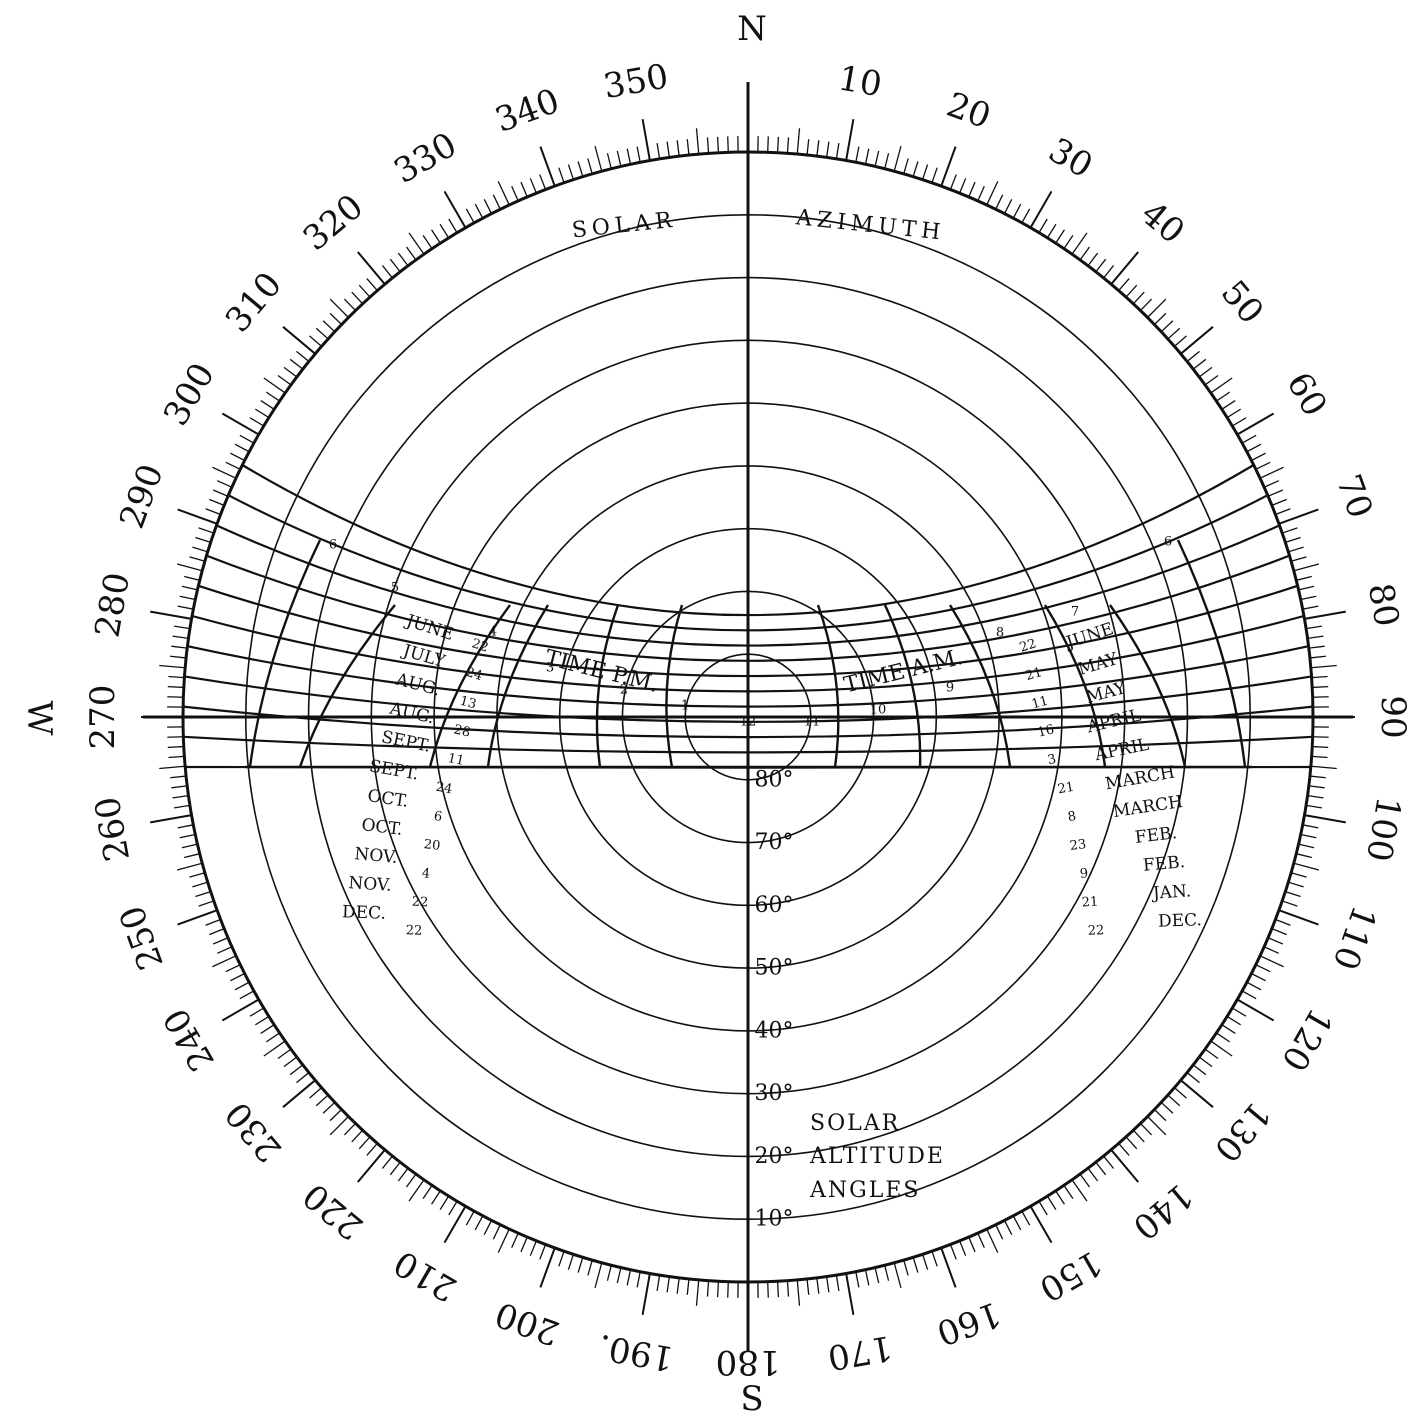  I want to click on am-date-day: 21, so click(1066, 789).